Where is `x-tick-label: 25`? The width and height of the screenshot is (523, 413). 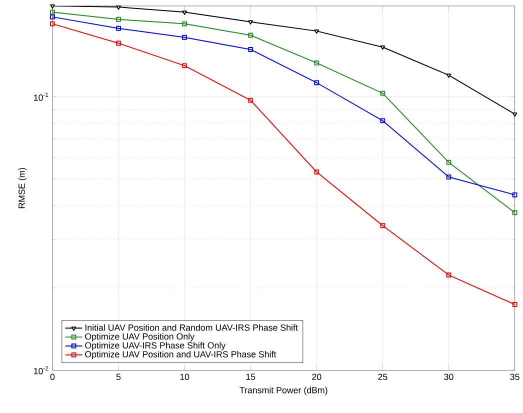 x-tick-label: 25 is located at coordinates (383, 377).